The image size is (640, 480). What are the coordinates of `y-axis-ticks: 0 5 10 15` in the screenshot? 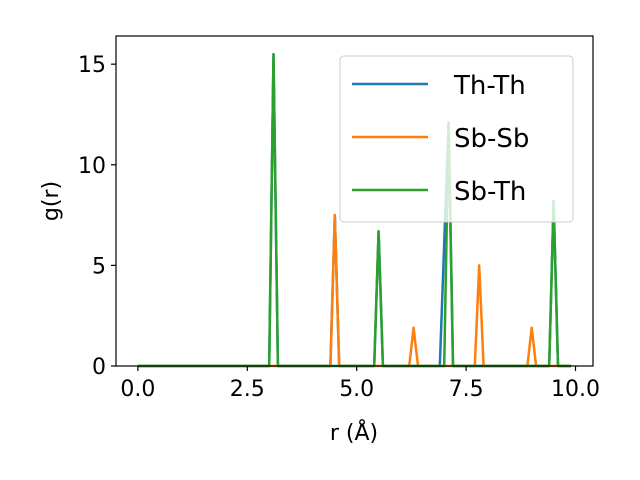 It's located at (97, 216).